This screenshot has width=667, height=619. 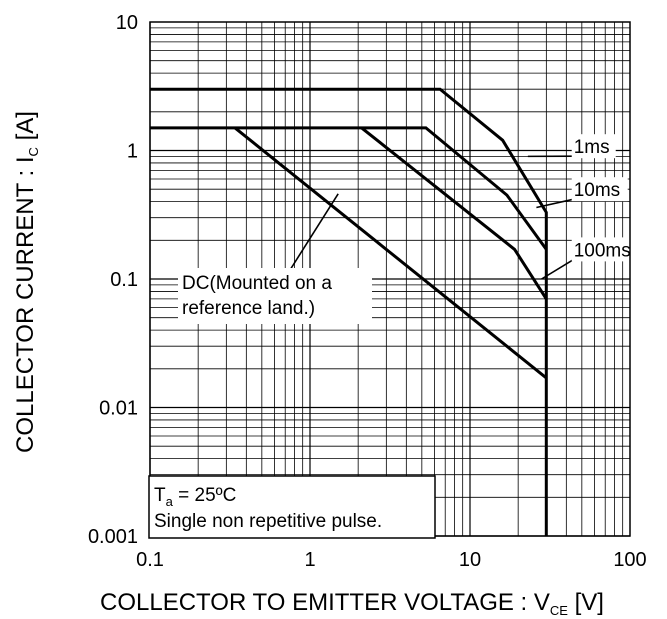 What do you see at coordinates (309, 560) in the screenshot?
I see `x-tick-label: 1` at bounding box center [309, 560].